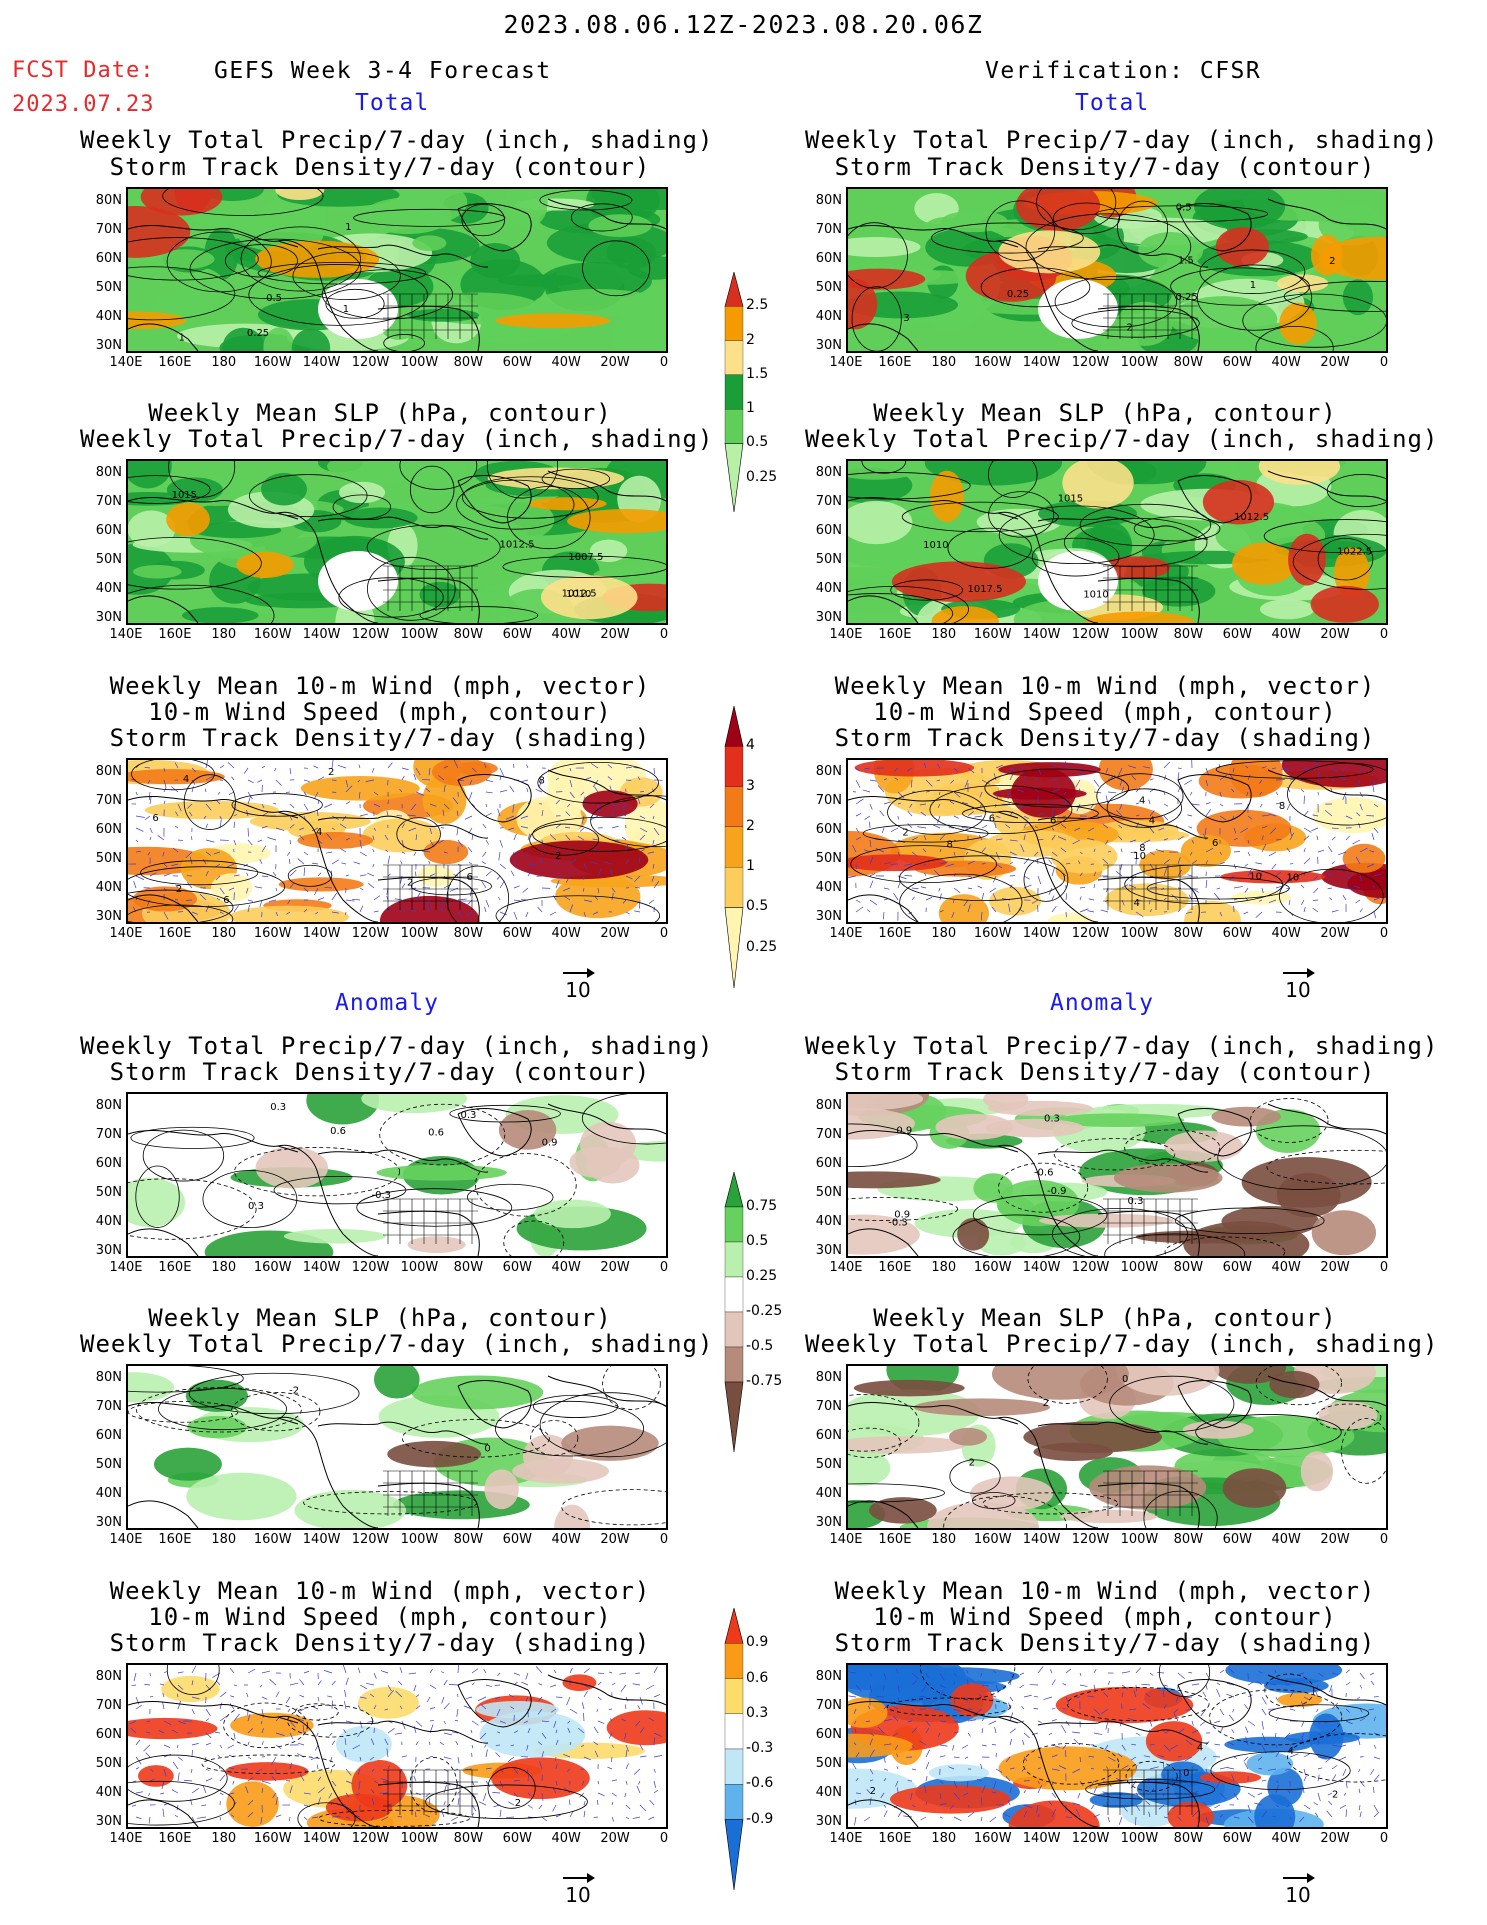 The image size is (1487, 1925). I want to click on contour-label: -0.3, so click(898, 1222).